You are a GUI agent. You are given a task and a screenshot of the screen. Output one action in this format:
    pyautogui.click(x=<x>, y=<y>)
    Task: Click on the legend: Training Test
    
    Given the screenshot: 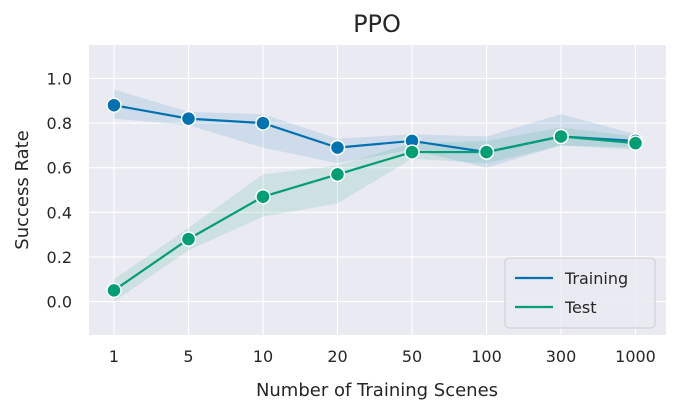 What is the action you would take?
    pyautogui.click(x=580, y=293)
    